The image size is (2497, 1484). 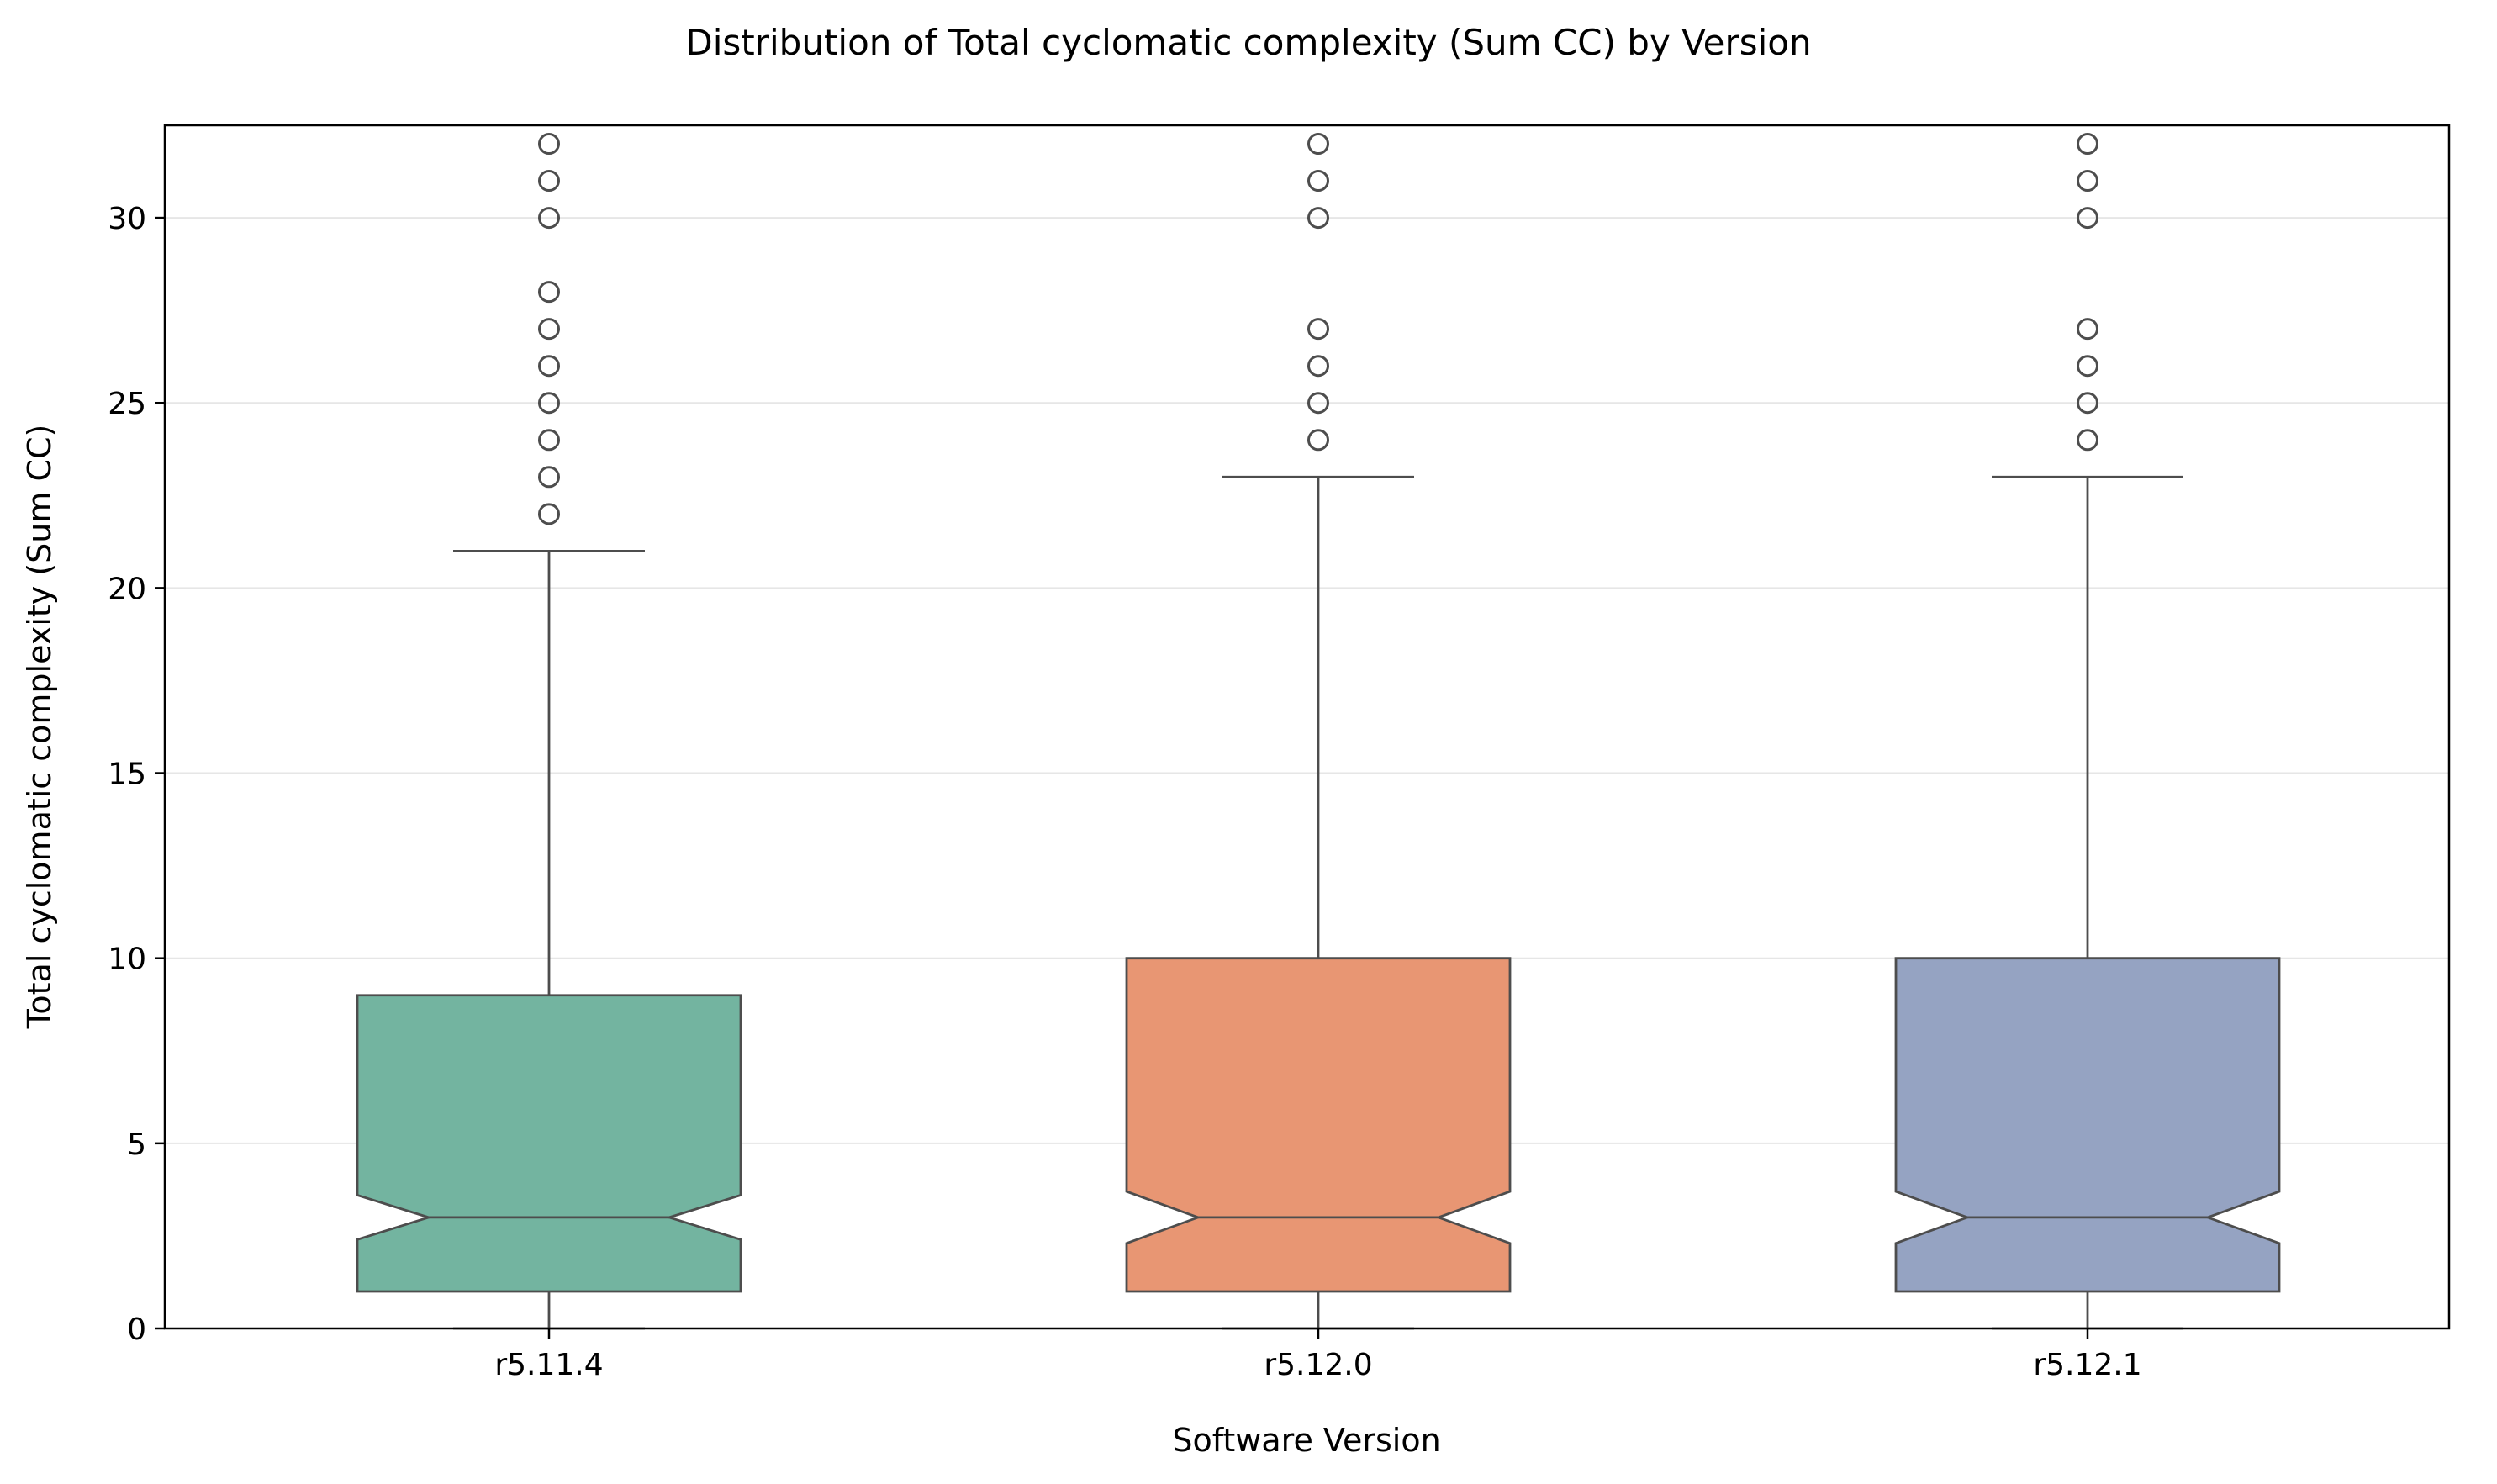 I want to click on y-tick-label: 25, so click(x=127, y=404).